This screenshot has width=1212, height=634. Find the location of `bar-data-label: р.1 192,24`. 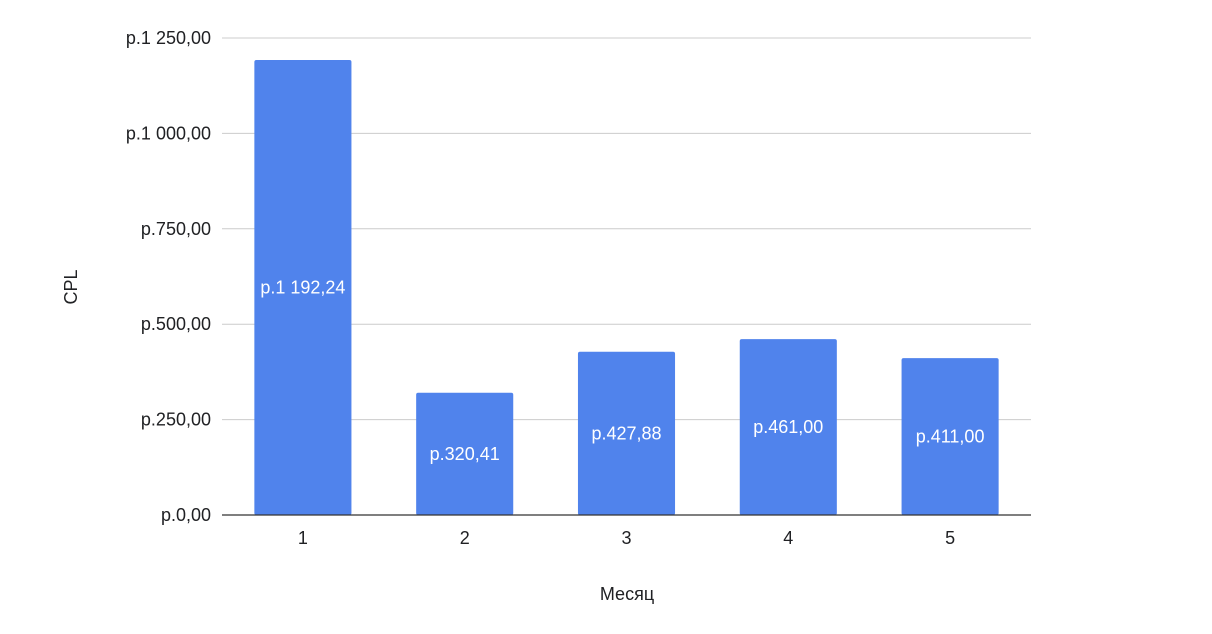

bar-data-label: р.1 192,24 is located at coordinates (302, 288).